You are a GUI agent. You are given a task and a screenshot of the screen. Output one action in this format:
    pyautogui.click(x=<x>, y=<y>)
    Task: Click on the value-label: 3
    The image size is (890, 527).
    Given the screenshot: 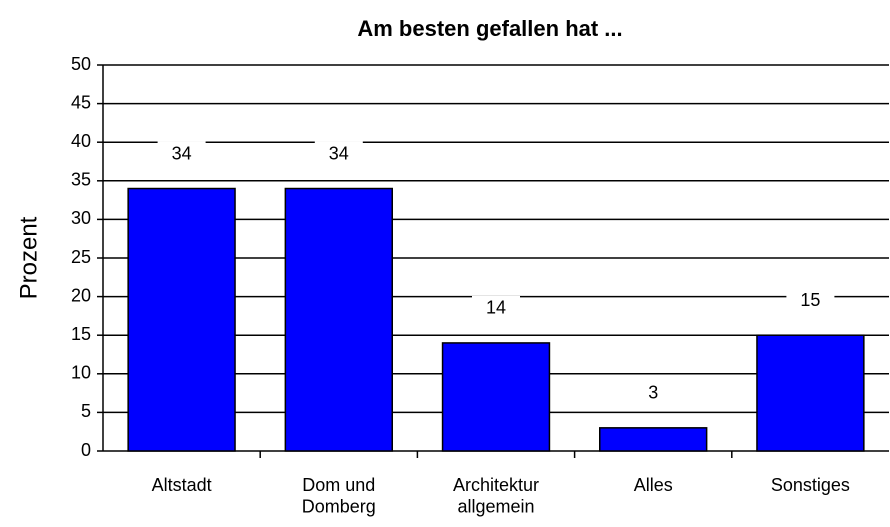 What is the action you would take?
    pyautogui.click(x=653, y=393)
    